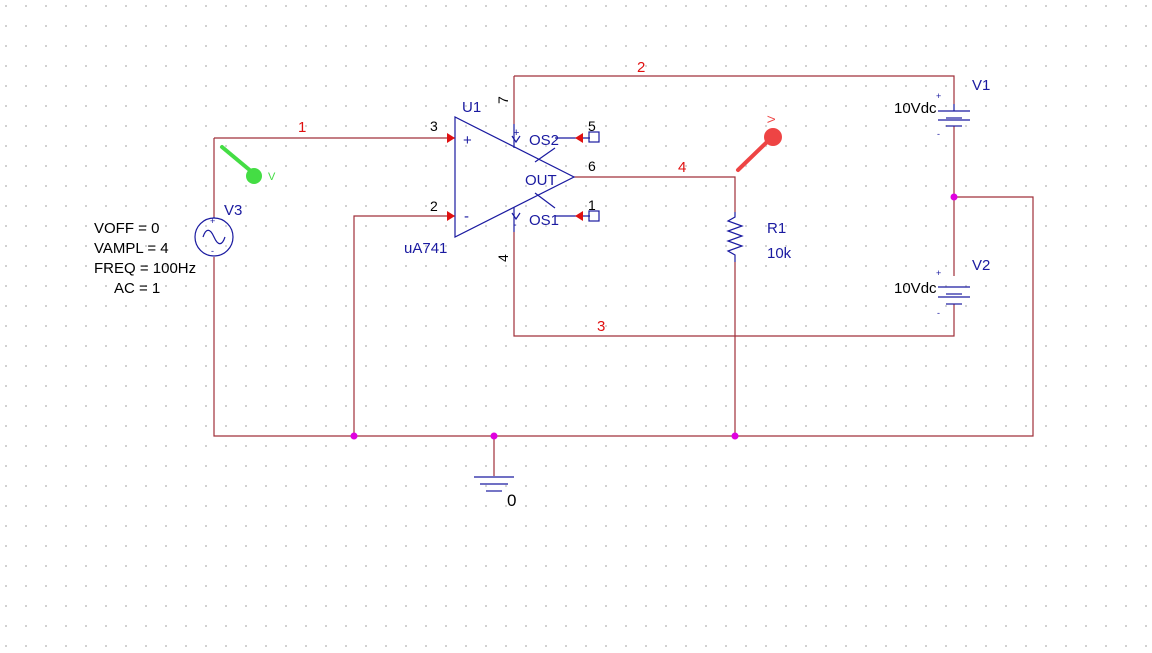 This screenshot has height=653, width=1152. I want to click on v2-value: 10Vdc, so click(915, 288).